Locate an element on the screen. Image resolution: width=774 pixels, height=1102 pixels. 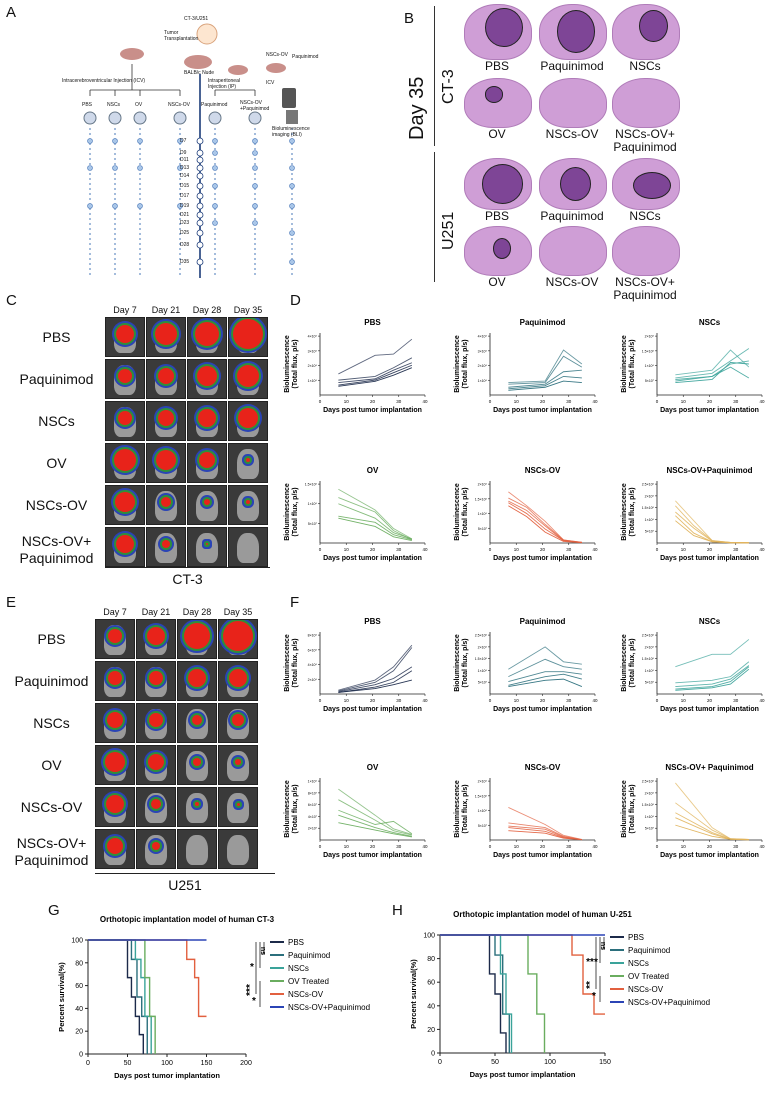
legend-label: NSCs-OV is located at coordinates (646, 989).